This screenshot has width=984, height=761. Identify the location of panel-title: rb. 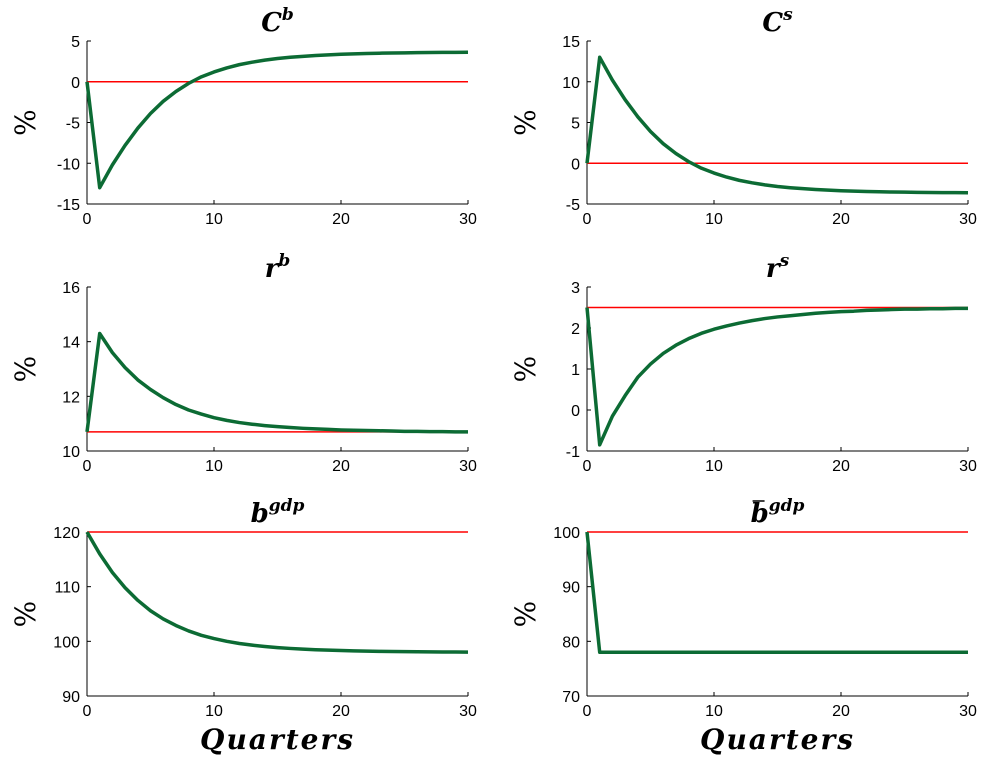
(278, 267).